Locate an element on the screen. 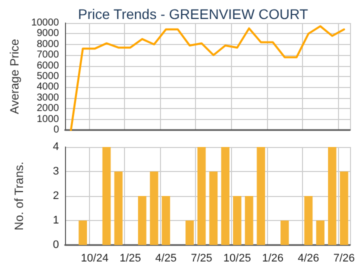  y-tick-label: 5000 is located at coordinates (48, 76).